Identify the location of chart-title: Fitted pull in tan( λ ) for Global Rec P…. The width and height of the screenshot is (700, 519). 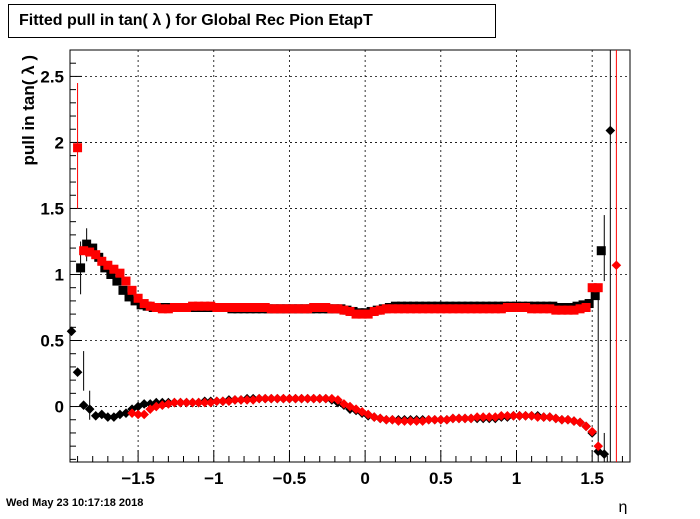
(252, 21).